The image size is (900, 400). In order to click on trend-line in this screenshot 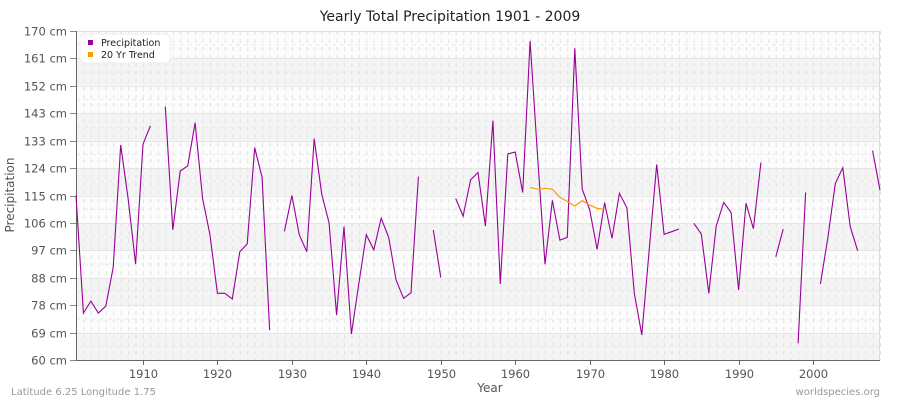, I will do `click(567, 198)`.